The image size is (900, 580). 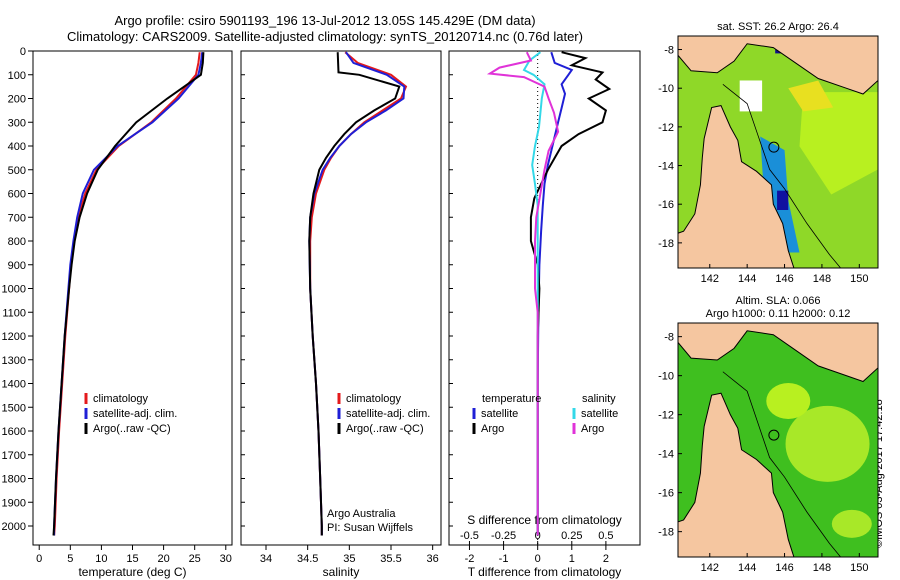 What do you see at coordinates (374, 399) in the screenshot?
I see `salinity-legend-label: climatology` at bounding box center [374, 399].